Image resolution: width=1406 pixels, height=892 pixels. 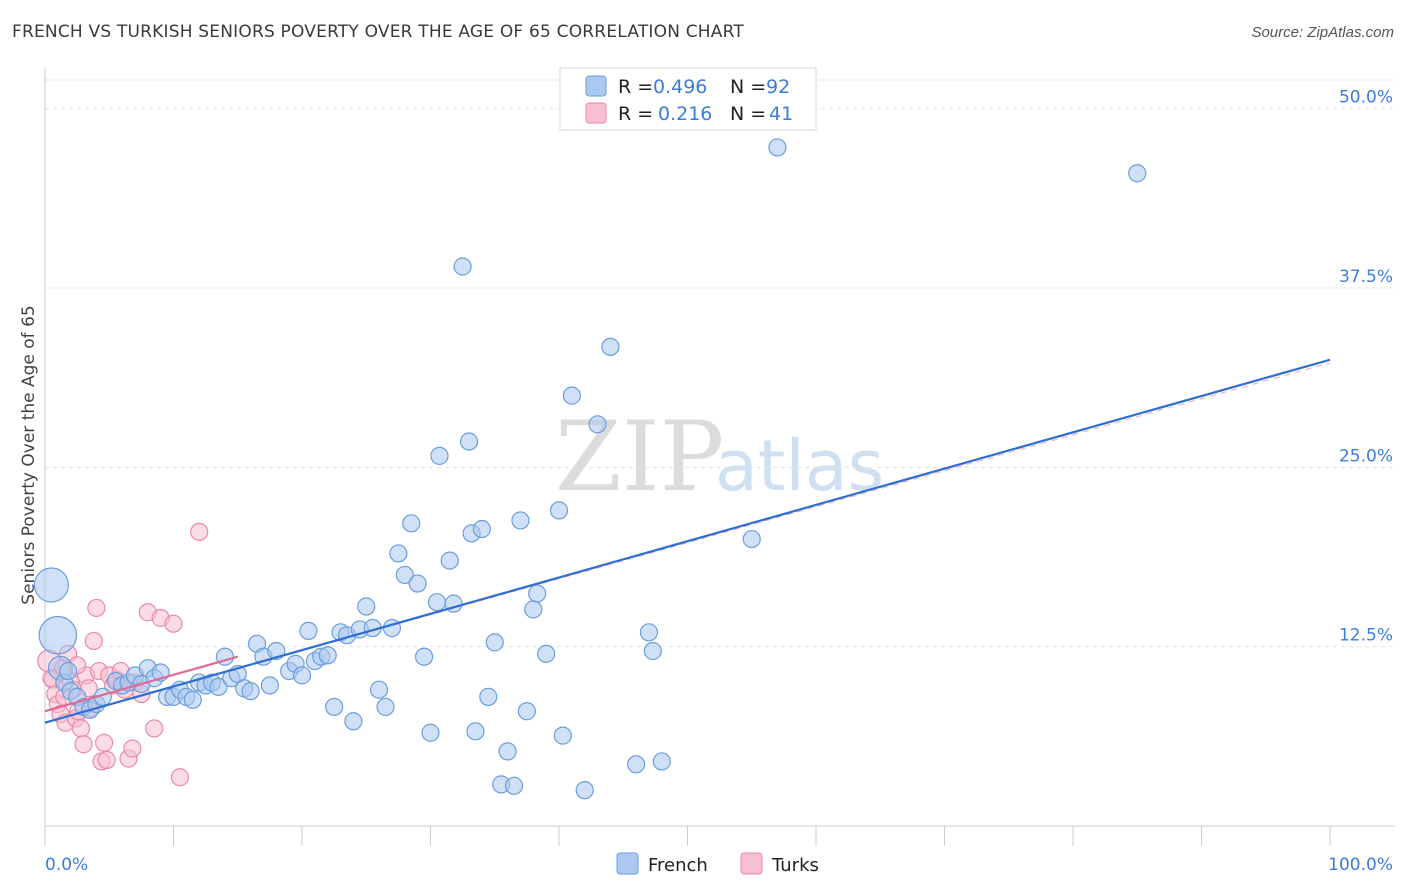 I want to click on legend-n-french: 92, so click(x=778, y=87).